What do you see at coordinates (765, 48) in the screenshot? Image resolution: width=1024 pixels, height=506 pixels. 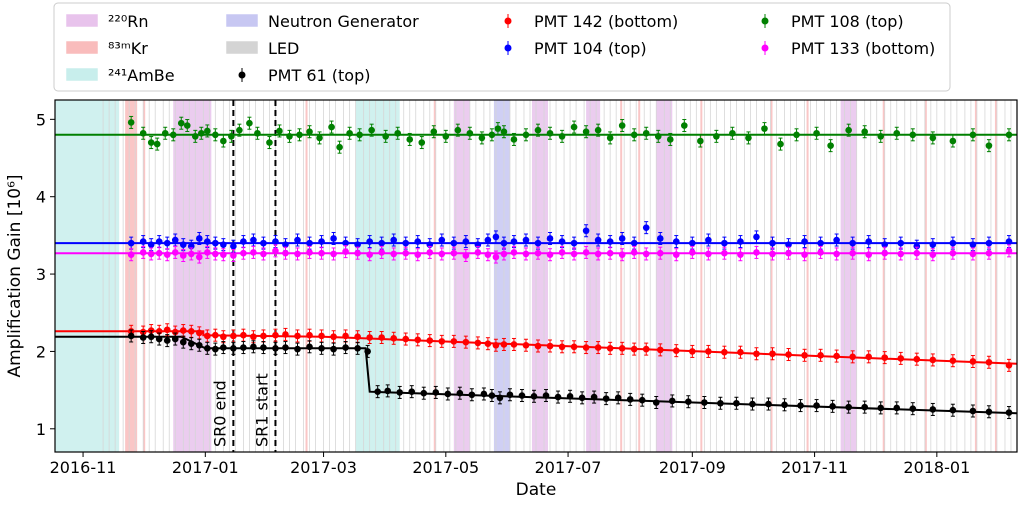 I see `legend-marker` at bounding box center [765, 48].